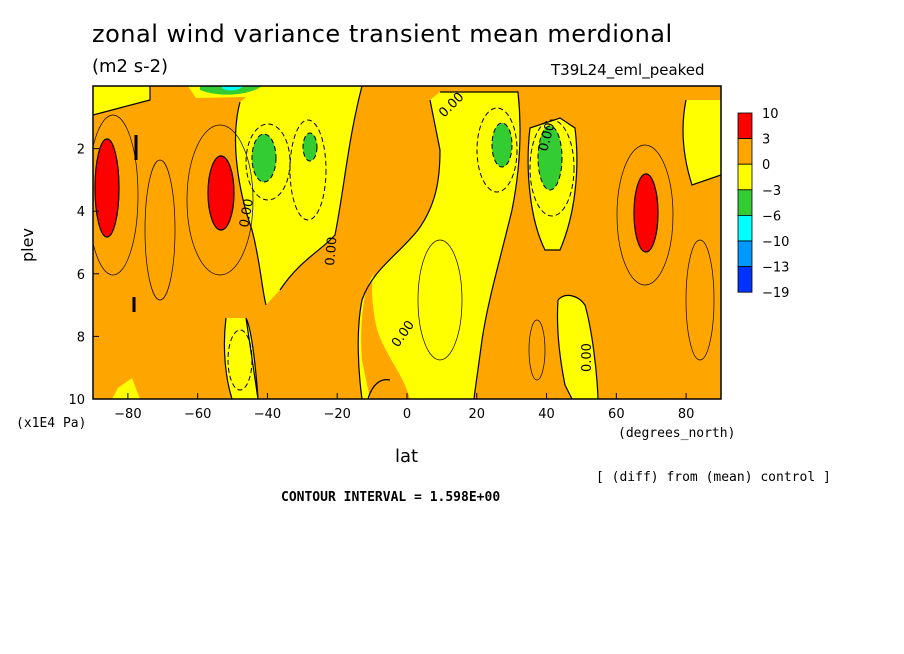 This screenshot has width=904, height=654. Describe the element at coordinates (713, 477) in the screenshot. I see `diff-note: [ (diff) from (mean) control ]` at that location.